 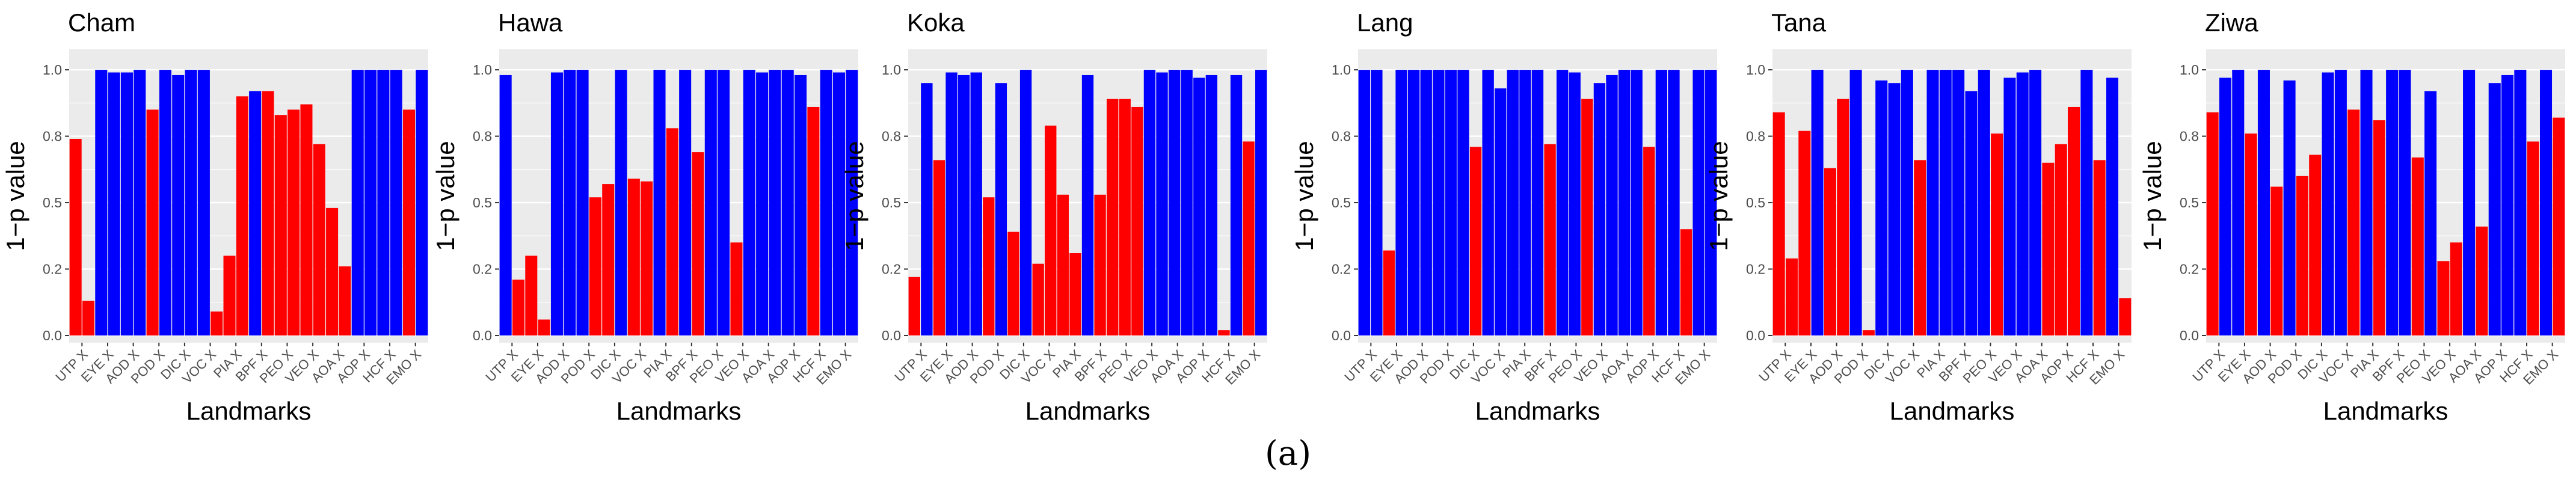 What do you see at coordinates (2152, 196) in the screenshot?
I see `y-axis-label: 1−p value` at bounding box center [2152, 196].